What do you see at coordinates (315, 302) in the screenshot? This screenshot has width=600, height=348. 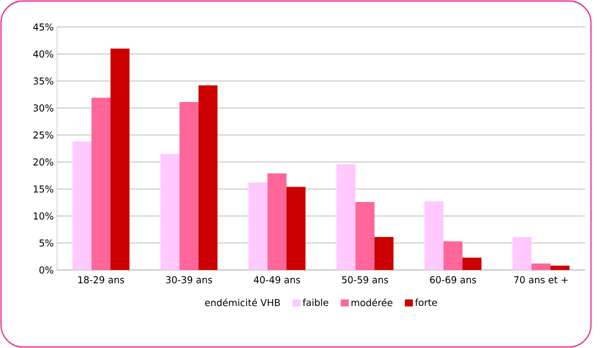 I see `legend-label: faible` at bounding box center [315, 302].